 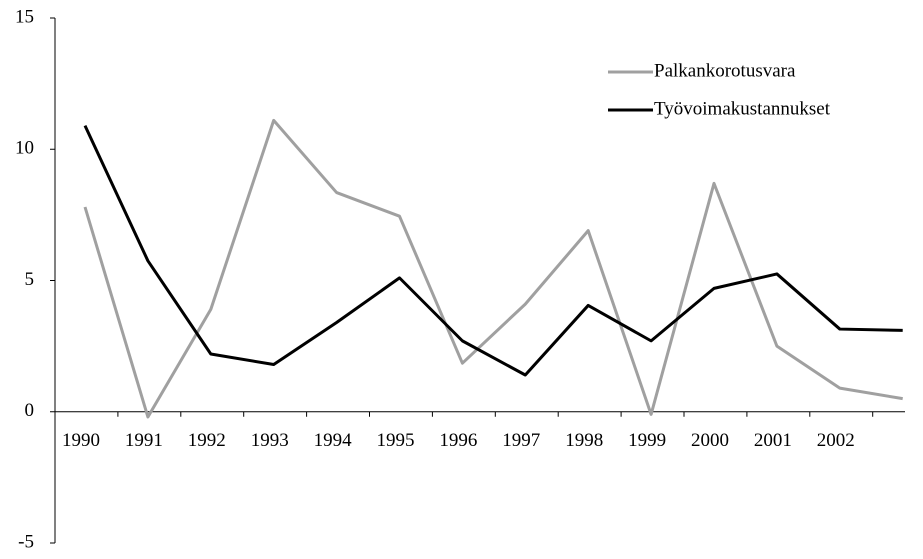 What do you see at coordinates (521, 440) in the screenshot?
I see `x-tick-label: 1997` at bounding box center [521, 440].